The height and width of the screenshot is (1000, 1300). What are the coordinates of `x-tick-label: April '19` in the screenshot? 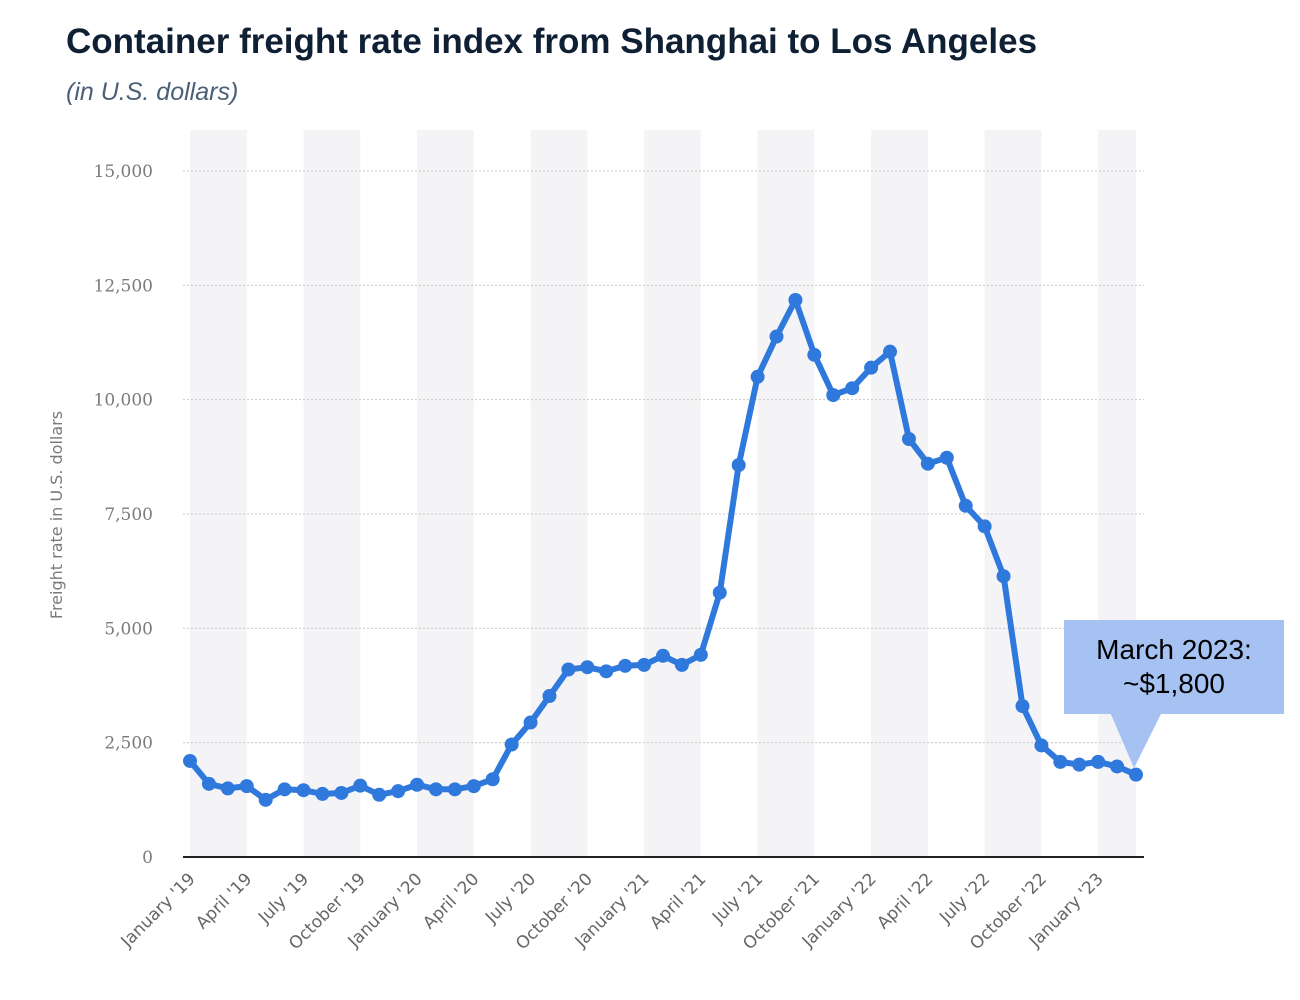 It's located at (224, 901).